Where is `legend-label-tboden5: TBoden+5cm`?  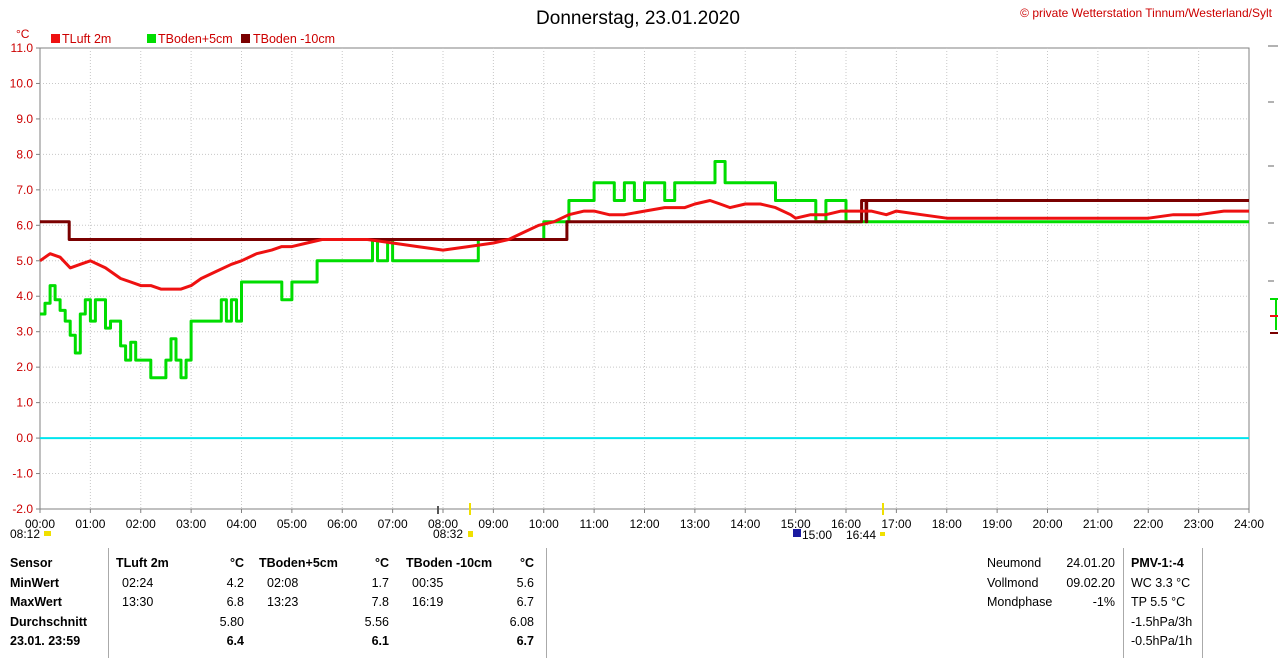
legend-label-tboden5: TBoden+5cm is located at coordinates (195, 39).